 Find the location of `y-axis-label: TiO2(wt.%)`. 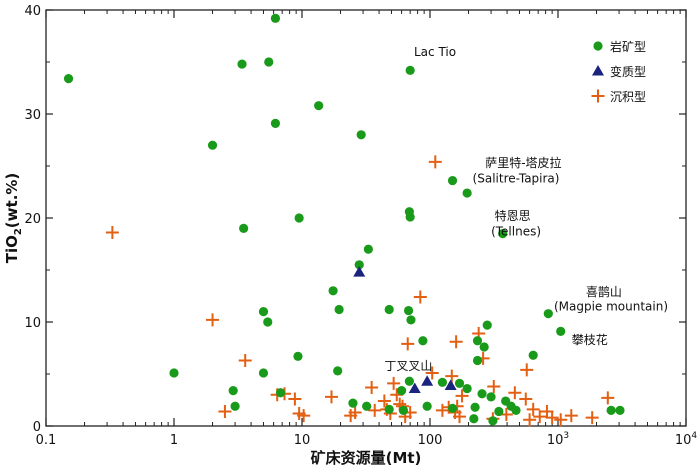

y-axis-label: TiO2(wt.%) is located at coordinates (13, 218).